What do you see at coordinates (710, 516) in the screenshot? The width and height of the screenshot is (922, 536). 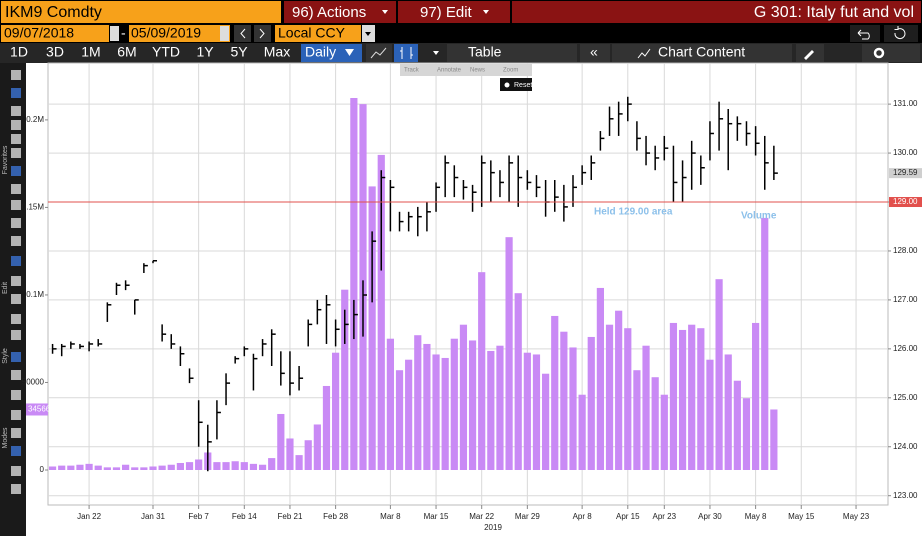 I see `x-tick-label: Apr 30` at bounding box center [710, 516].